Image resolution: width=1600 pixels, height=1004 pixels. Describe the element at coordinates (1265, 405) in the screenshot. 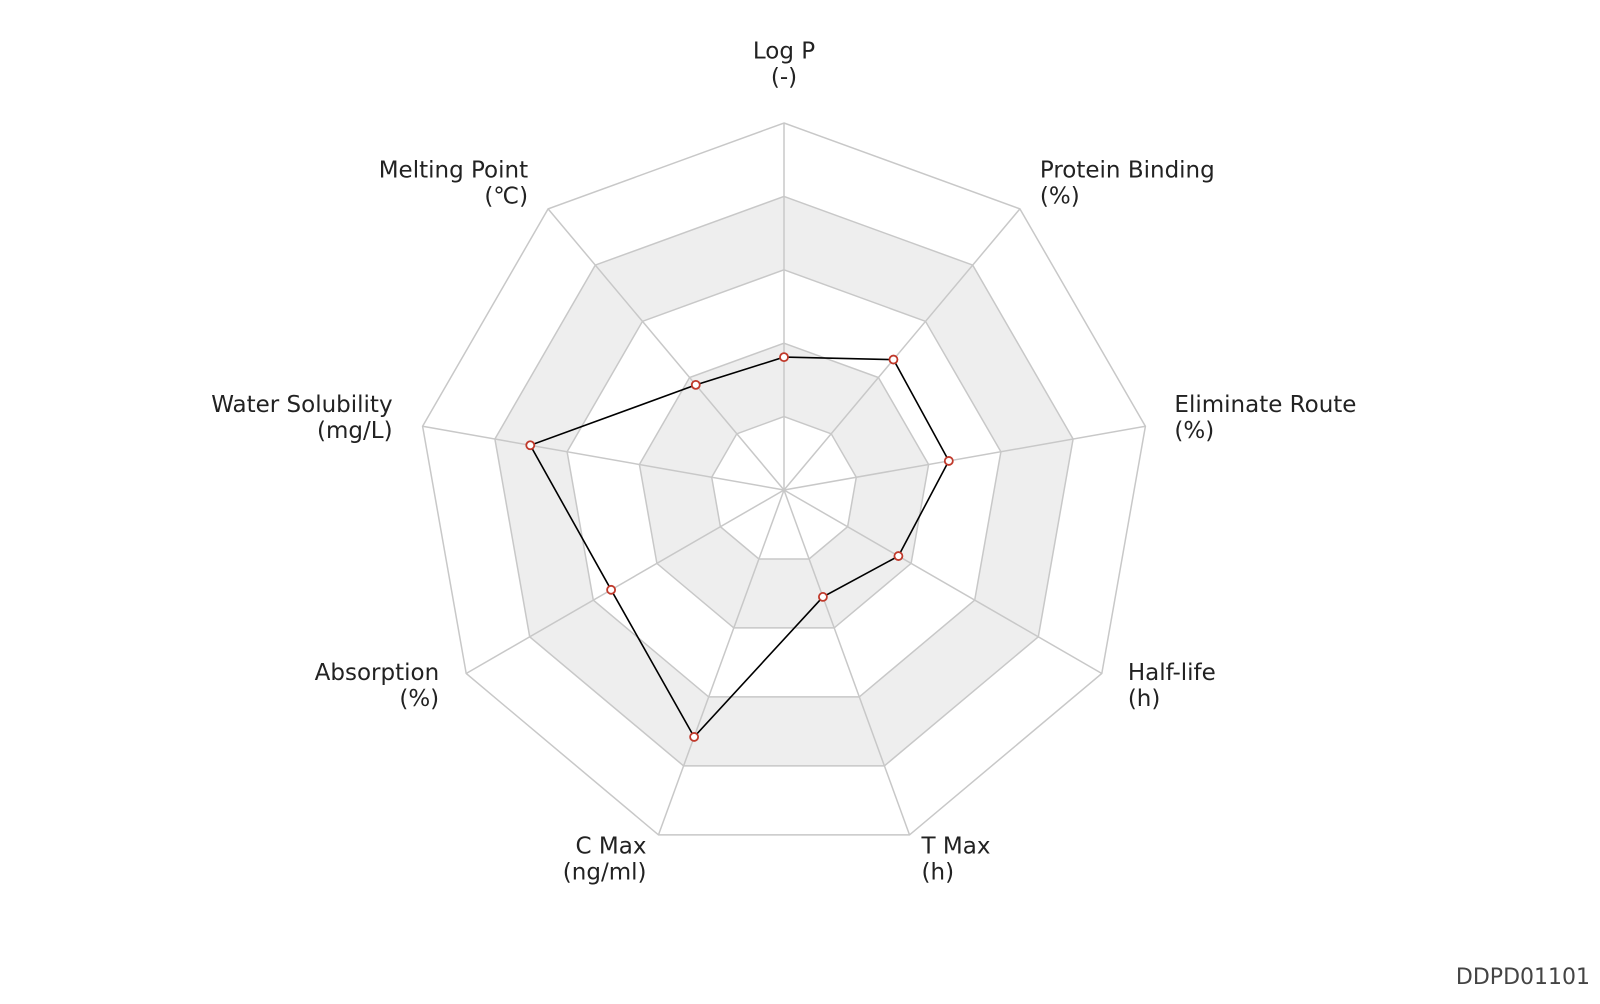

I see `axis-label: Eliminate Route` at that location.